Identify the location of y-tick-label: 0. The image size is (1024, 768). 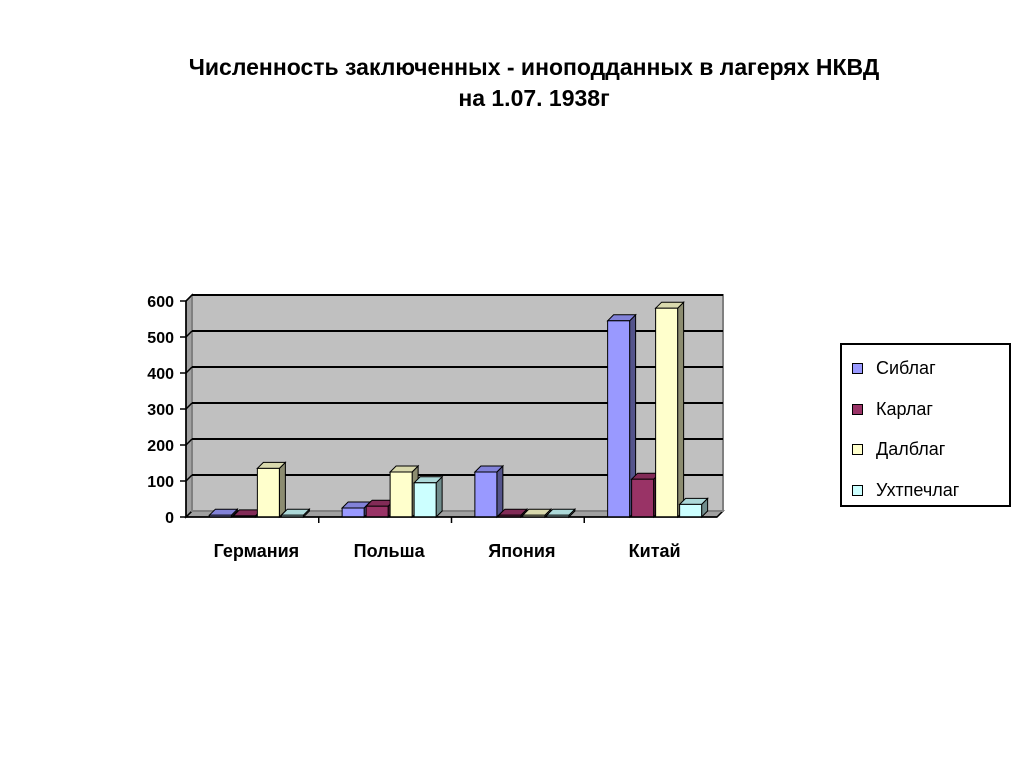
(169, 518).